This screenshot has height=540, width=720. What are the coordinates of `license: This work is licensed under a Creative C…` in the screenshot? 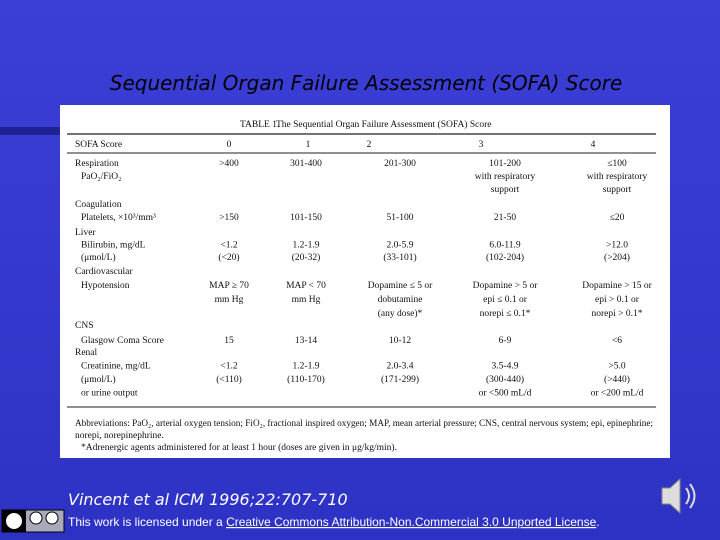 It's located at (334, 522).